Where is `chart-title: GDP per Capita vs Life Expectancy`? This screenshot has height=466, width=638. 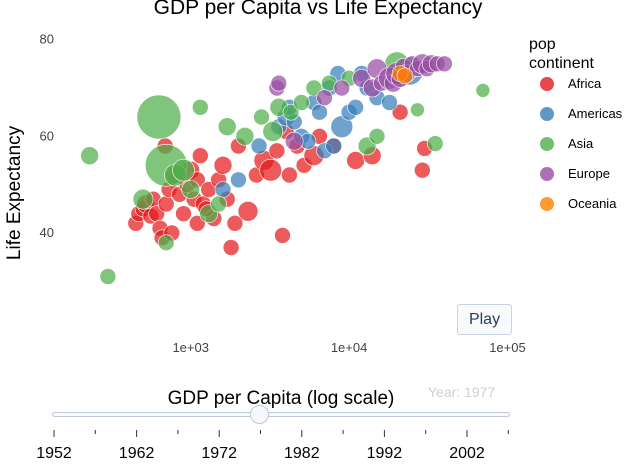
chart-title: GDP per Capita vs Life Expectancy is located at coordinates (318, 9).